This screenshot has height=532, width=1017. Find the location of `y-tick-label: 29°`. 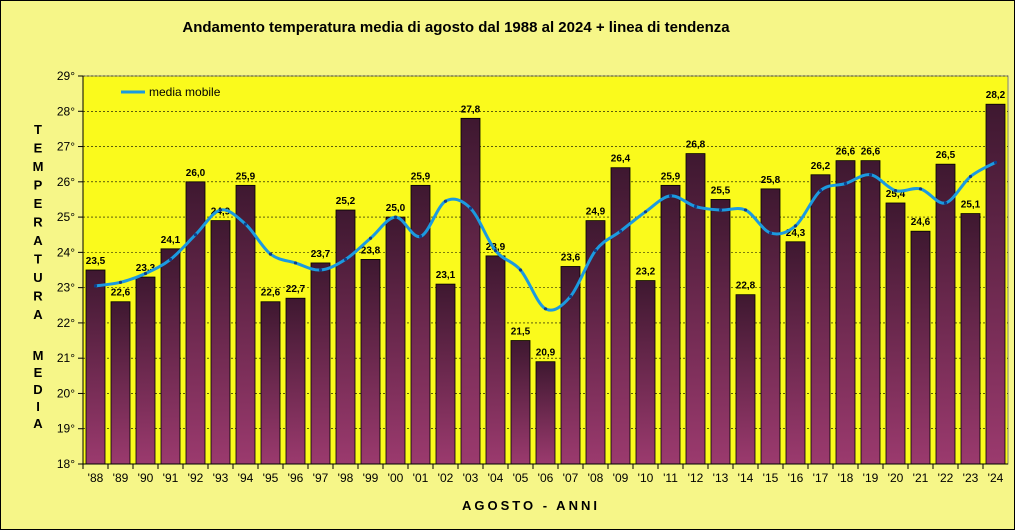

y-tick-label: 29° is located at coordinates (66, 76).